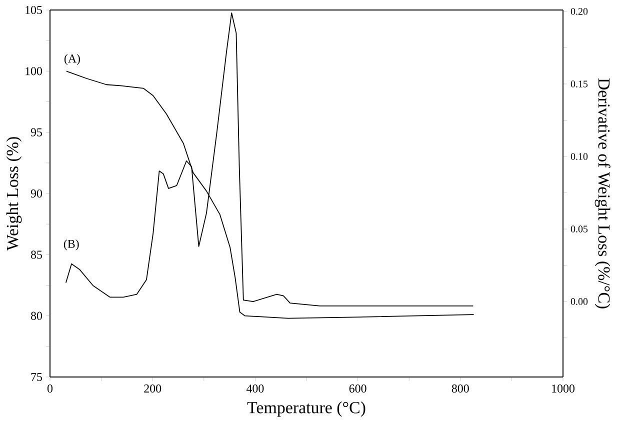  What do you see at coordinates (71, 244) in the screenshot?
I see `annotation: (B)` at bounding box center [71, 244].